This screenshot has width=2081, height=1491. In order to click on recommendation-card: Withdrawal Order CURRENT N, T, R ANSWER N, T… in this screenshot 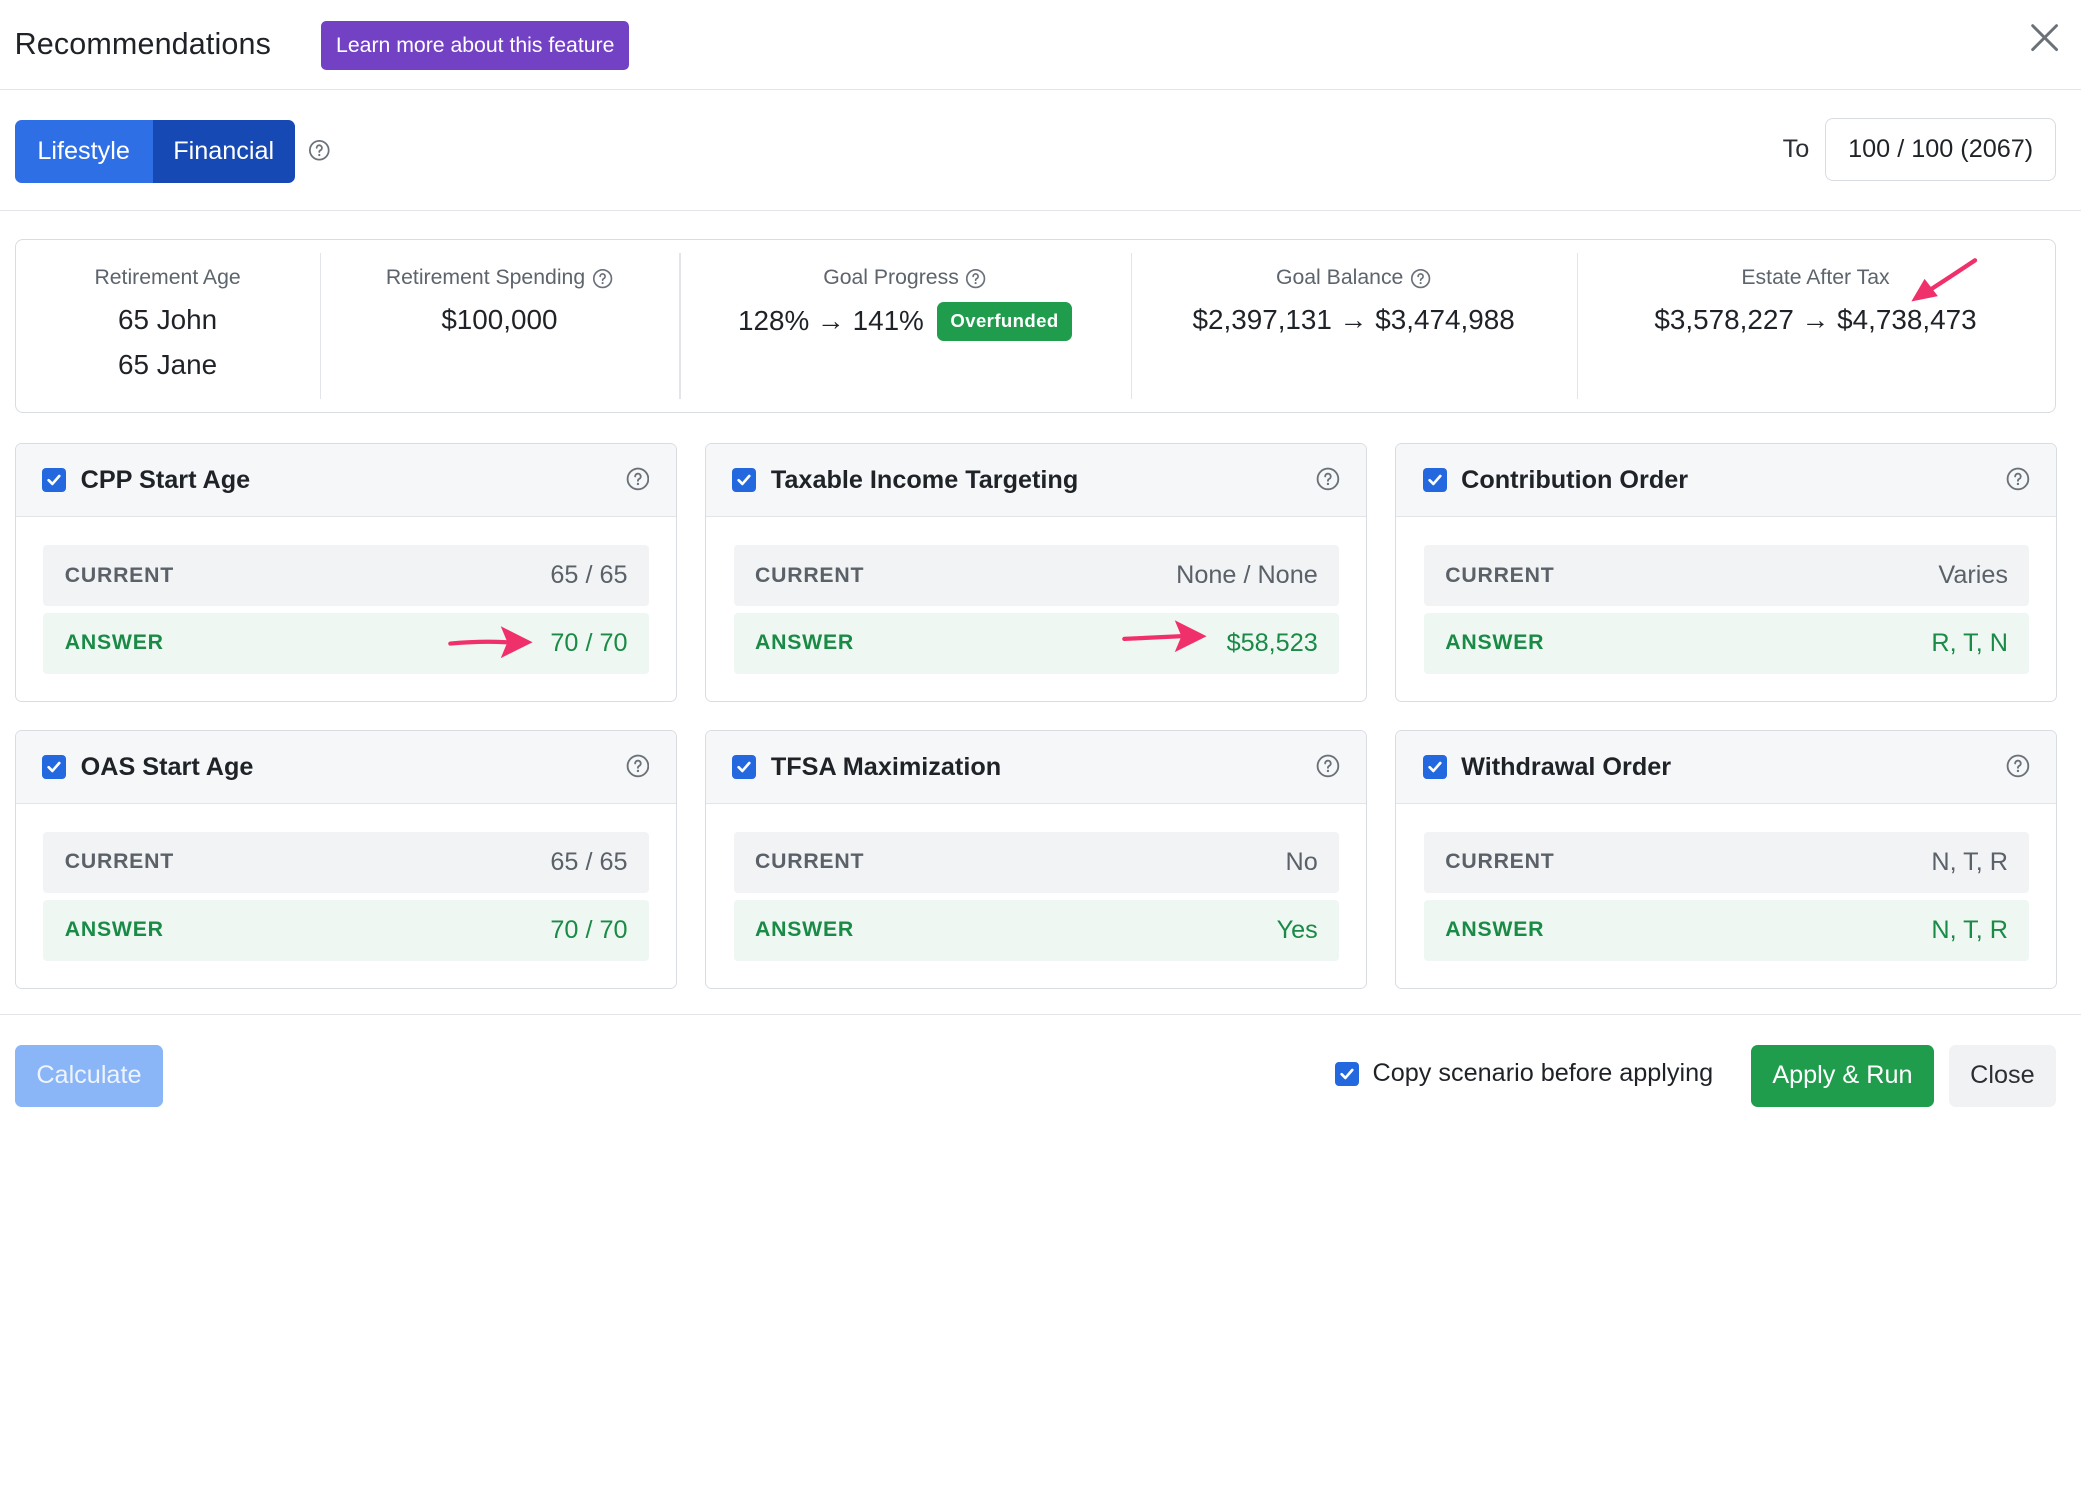, I will do `click(1726, 859)`.